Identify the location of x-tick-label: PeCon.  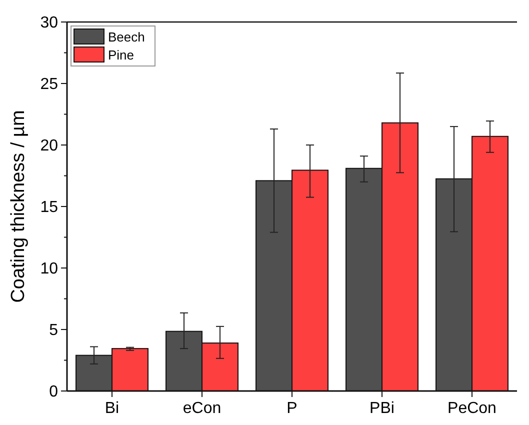
(472, 408).